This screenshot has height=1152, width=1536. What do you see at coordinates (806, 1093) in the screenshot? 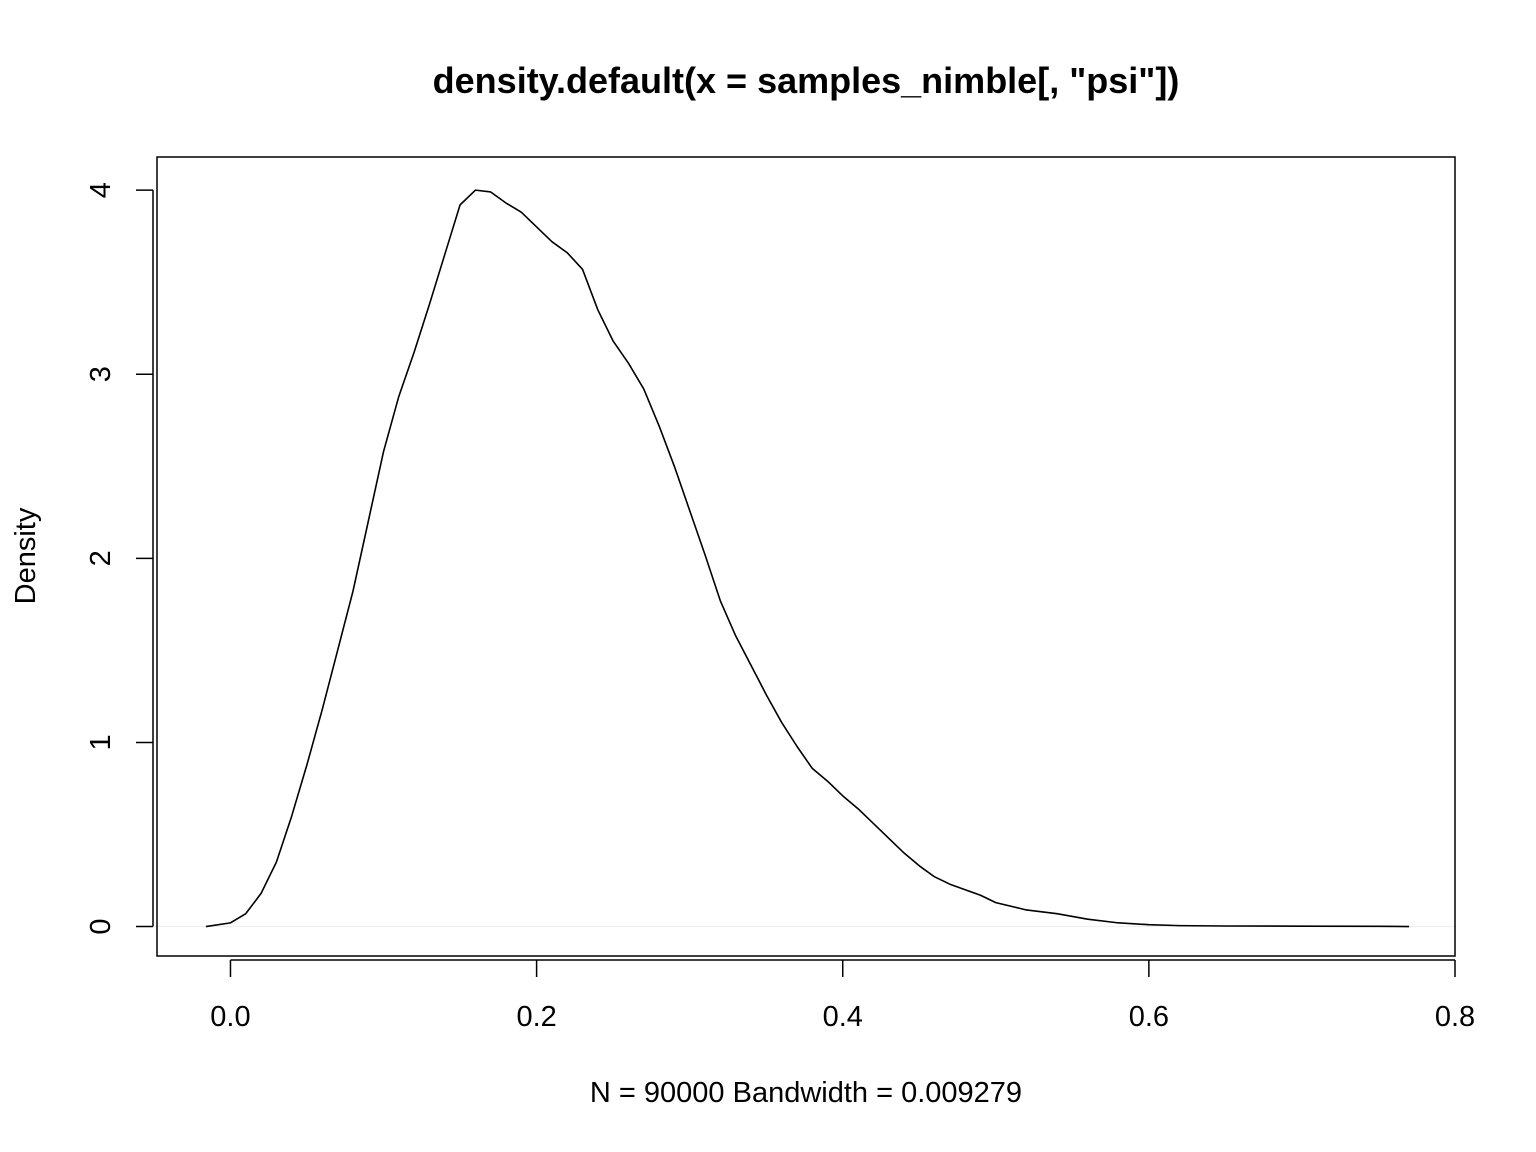
I see `x-axis-label: N = 90000 Bandwidth = 0.009279` at bounding box center [806, 1093].